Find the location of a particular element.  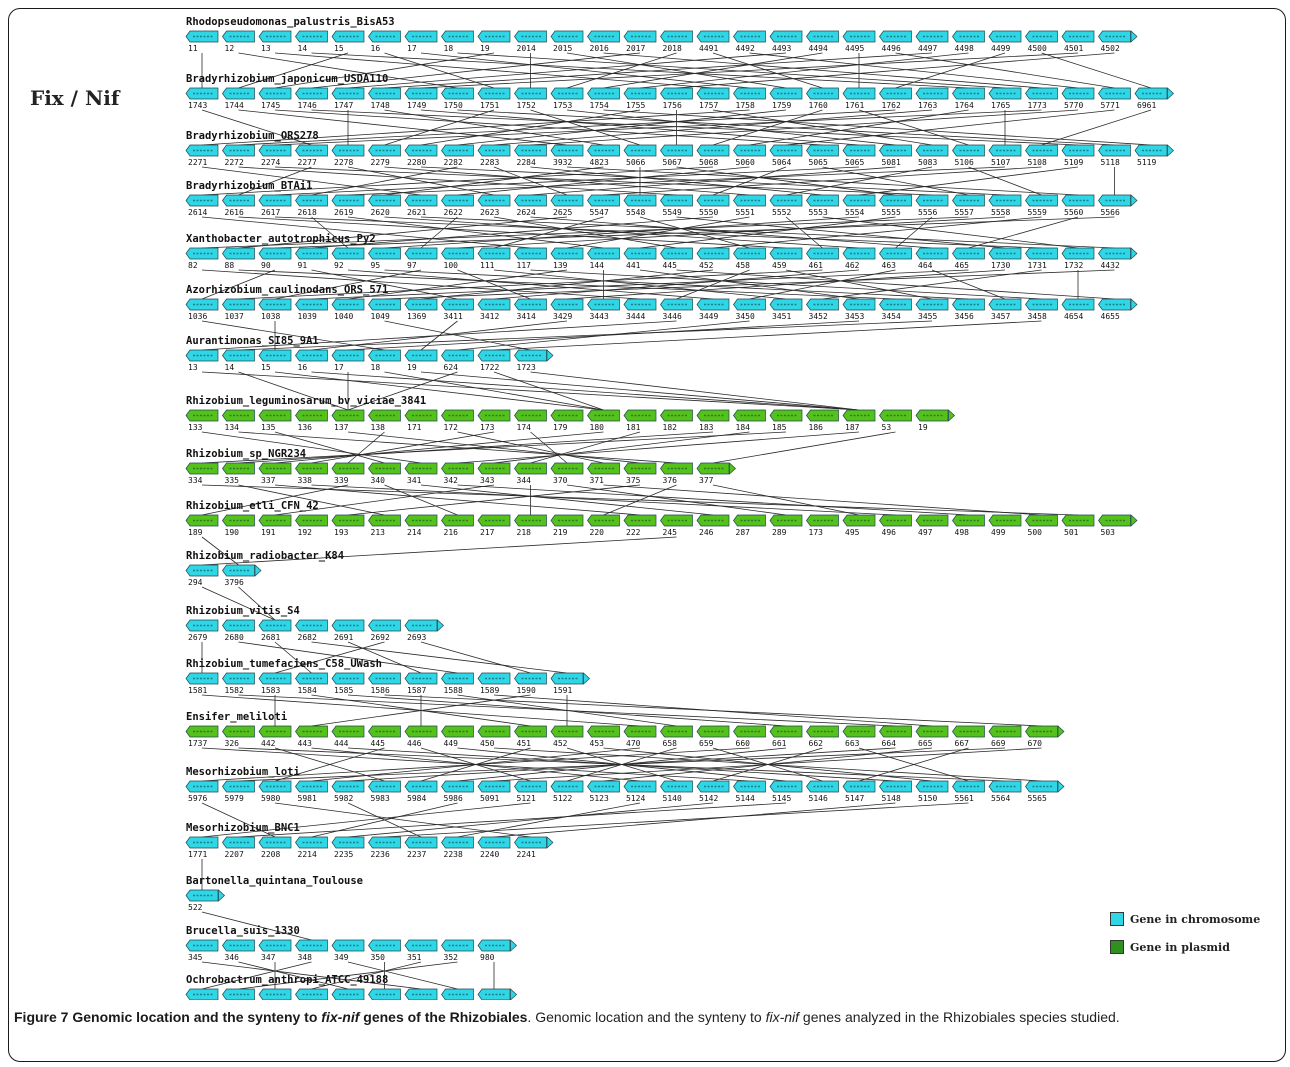

gene-marker: 3449 is located at coordinates (713, 309).